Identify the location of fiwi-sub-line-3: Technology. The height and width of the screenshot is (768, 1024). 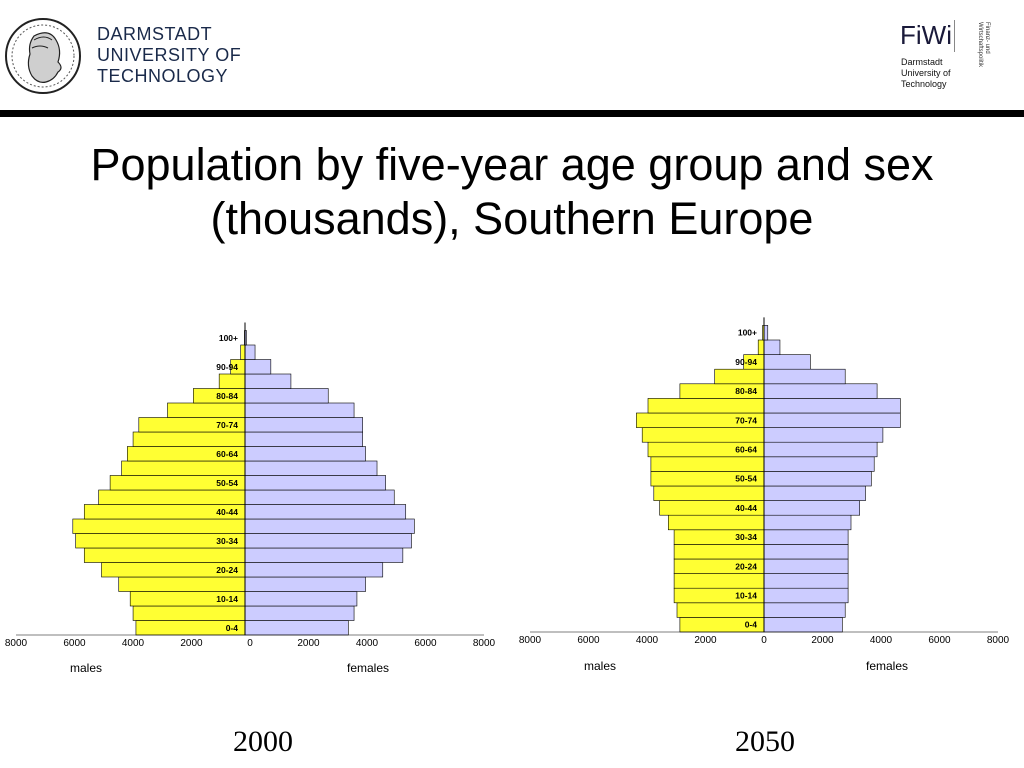
(924, 84).